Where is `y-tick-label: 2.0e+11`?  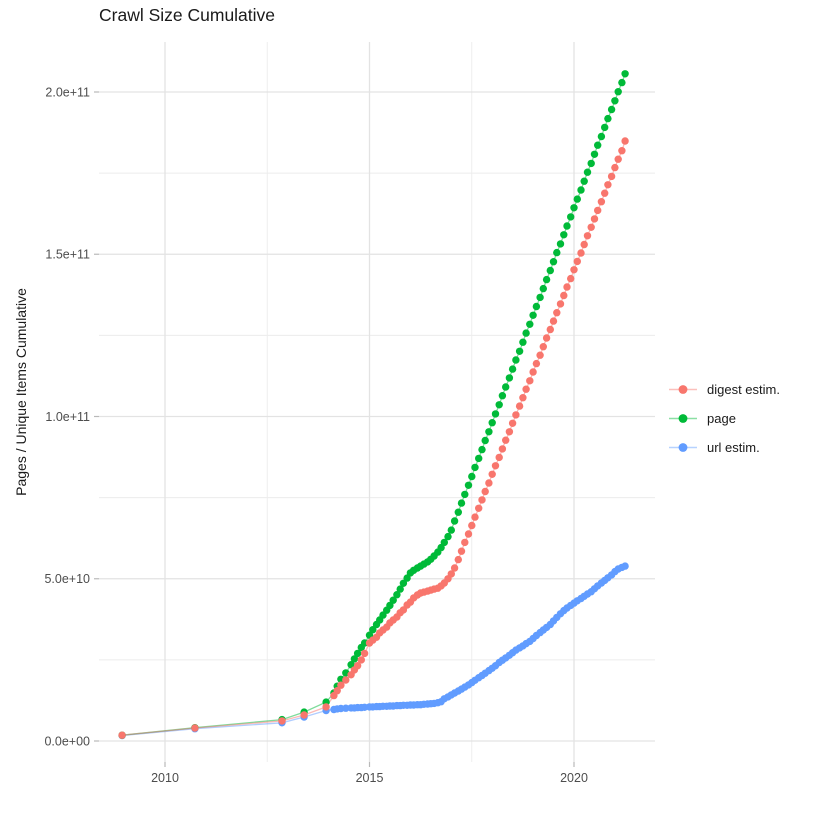
y-tick-label: 2.0e+11 is located at coordinates (67, 92).